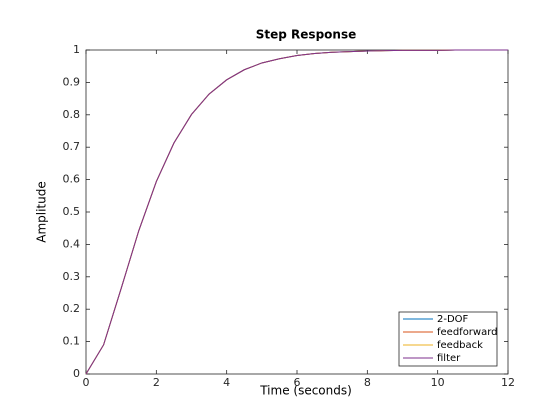  What do you see at coordinates (467, 332) in the screenshot?
I see `legend-label: feedforward` at bounding box center [467, 332].